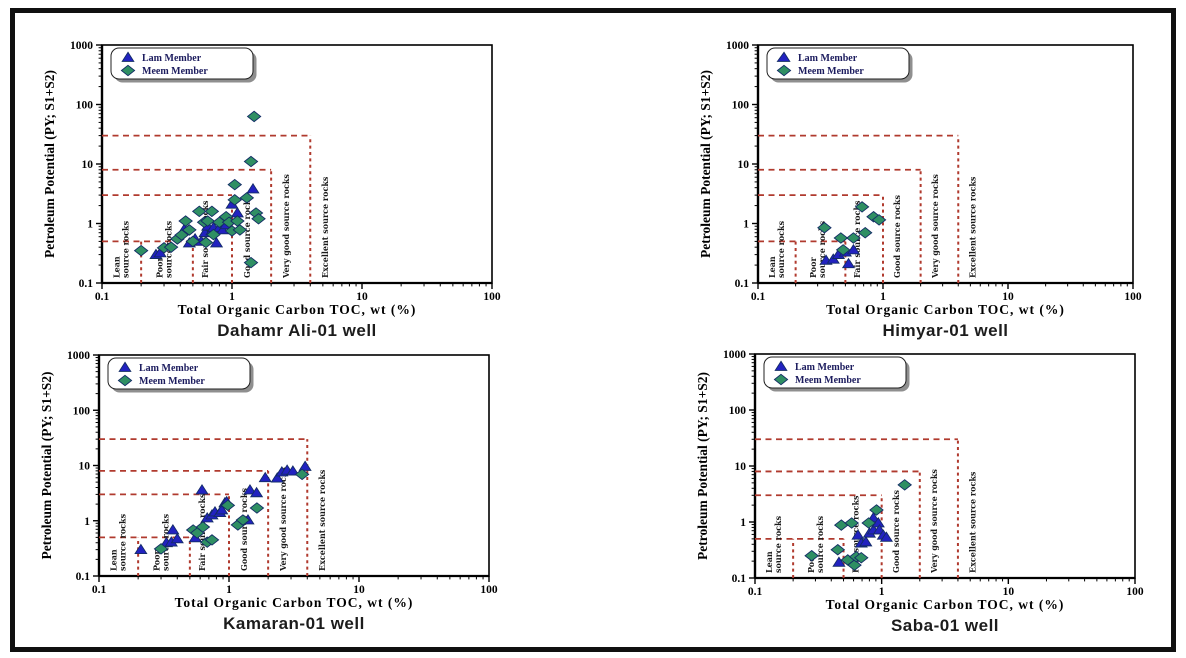  Describe the element at coordinates (297, 330) in the screenshot. I see `panel-title: Dahamr Ali-01 well` at that location.